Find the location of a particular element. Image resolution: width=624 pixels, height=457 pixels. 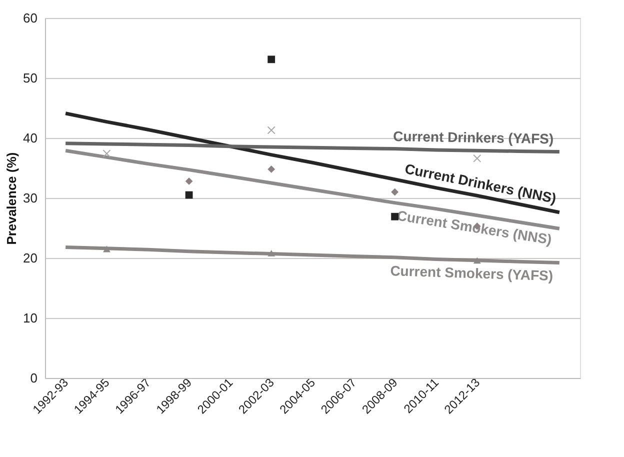

text: Current Smokers (NNS) is located at coordinates (474, 227).